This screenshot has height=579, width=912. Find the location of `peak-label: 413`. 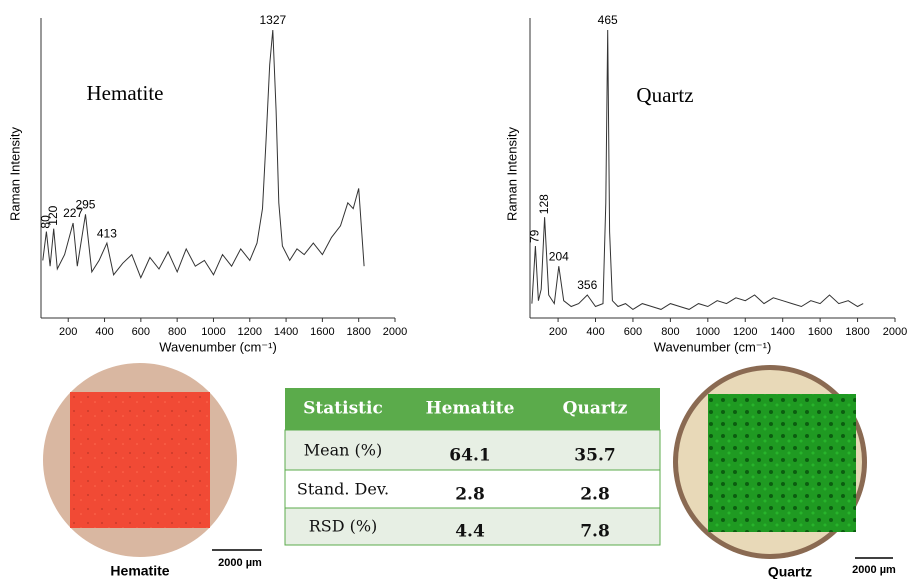

peak-label: 413 is located at coordinates (107, 233).